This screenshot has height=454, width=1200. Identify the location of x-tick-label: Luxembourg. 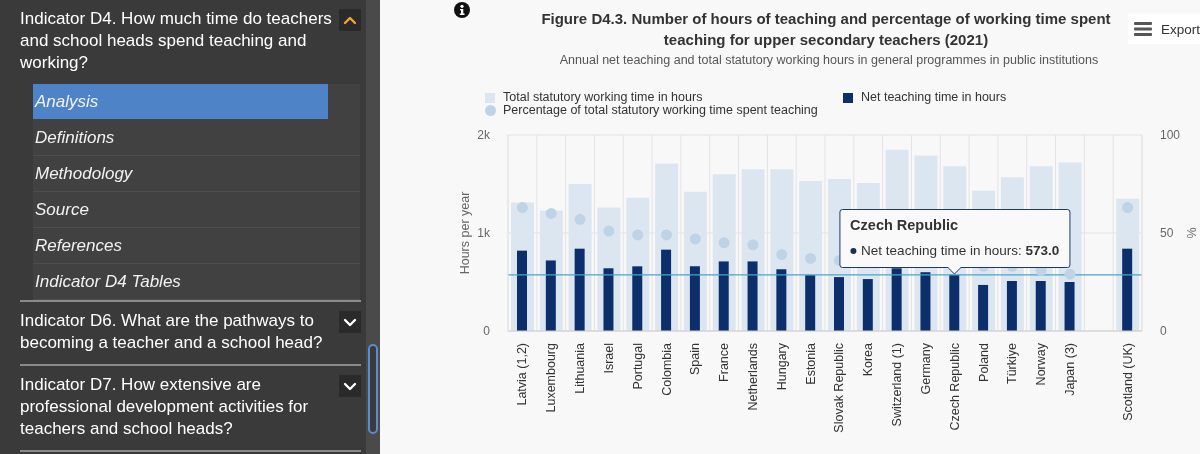
(551, 377).